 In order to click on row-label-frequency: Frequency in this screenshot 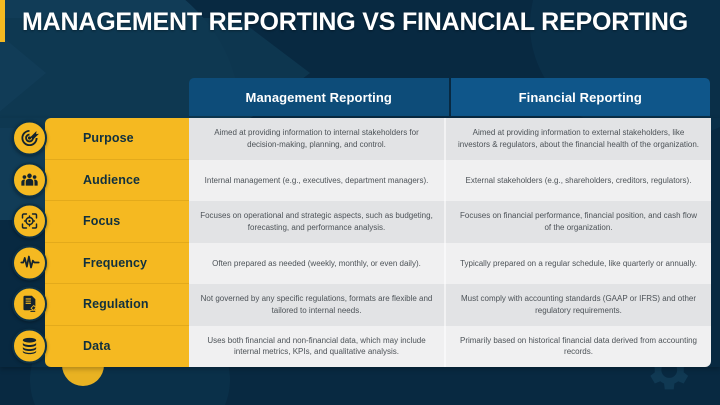, I will do `click(100, 263)`.